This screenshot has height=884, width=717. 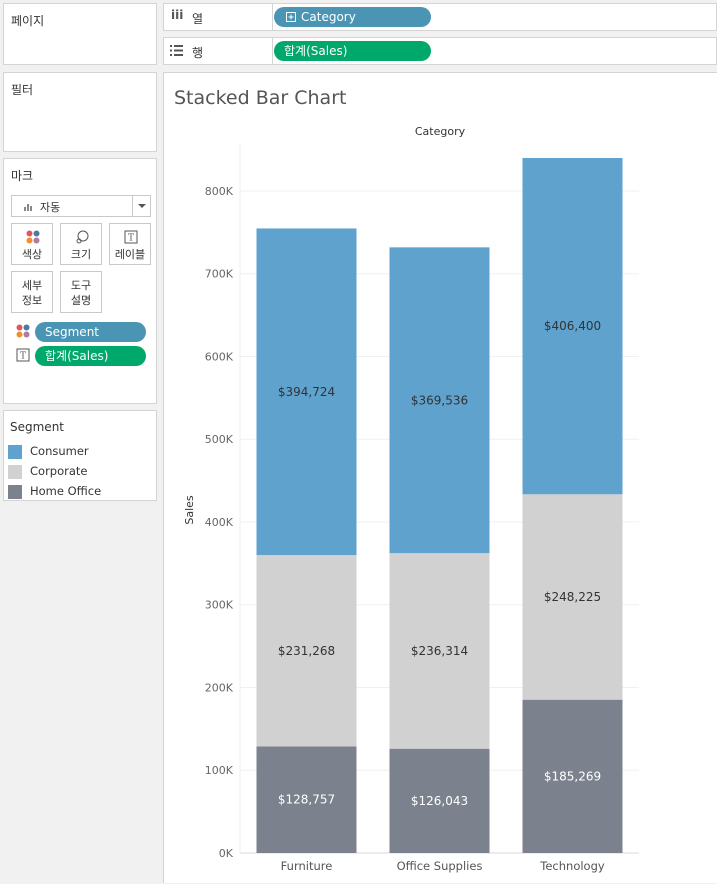 What do you see at coordinates (572, 866) in the screenshot?
I see `x-tick-label: Technology` at bounding box center [572, 866].